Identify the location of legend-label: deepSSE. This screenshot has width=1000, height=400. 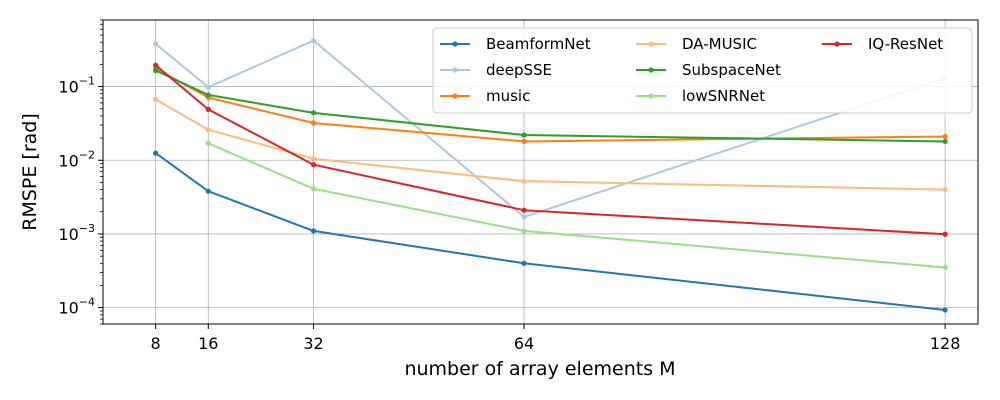
(519, 70).